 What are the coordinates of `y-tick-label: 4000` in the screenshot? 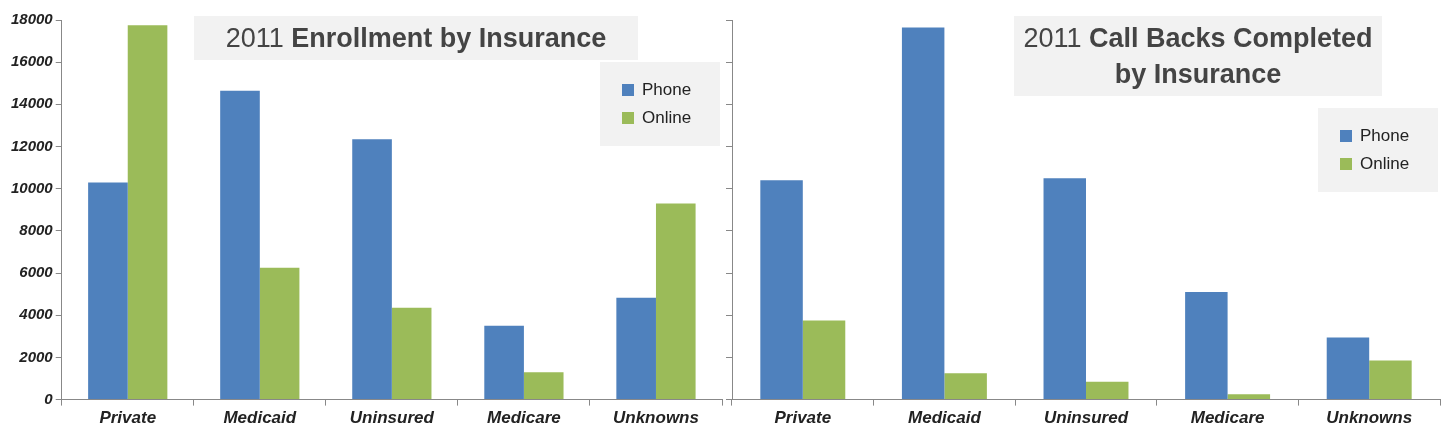 It's located at (36, 314).